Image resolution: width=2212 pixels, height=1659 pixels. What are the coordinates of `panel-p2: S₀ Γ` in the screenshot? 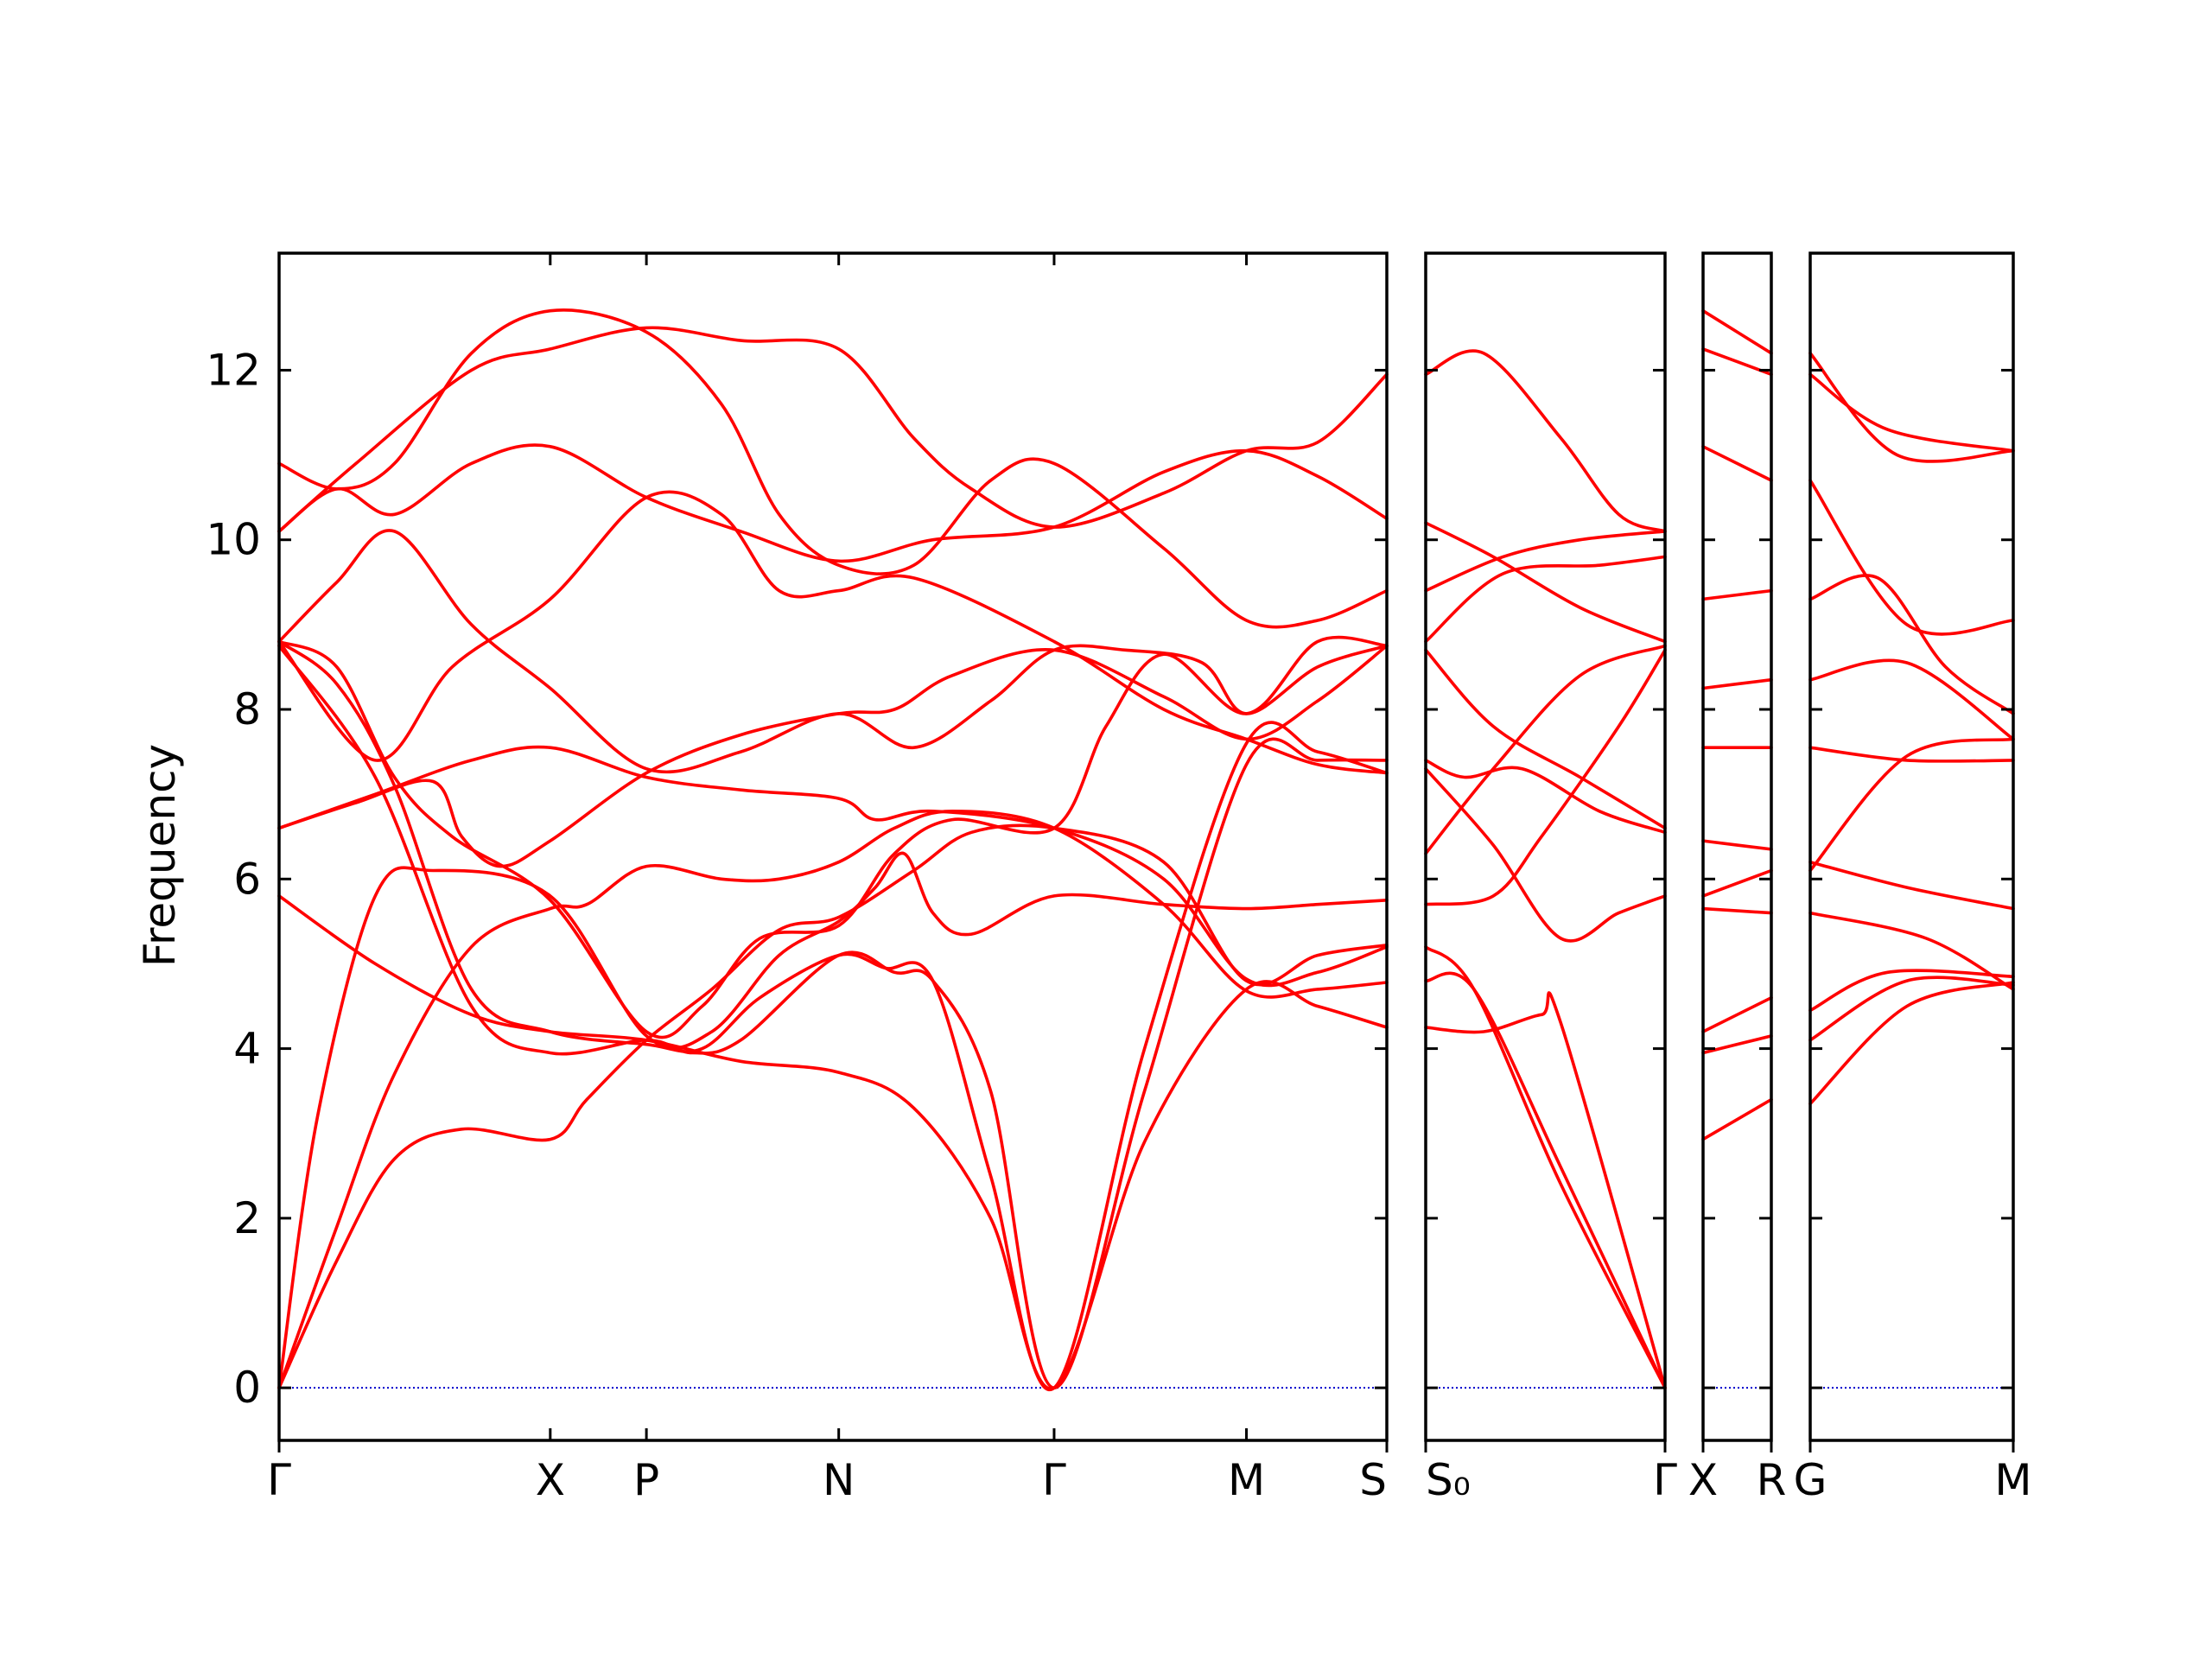 It's located at (1550, 878).